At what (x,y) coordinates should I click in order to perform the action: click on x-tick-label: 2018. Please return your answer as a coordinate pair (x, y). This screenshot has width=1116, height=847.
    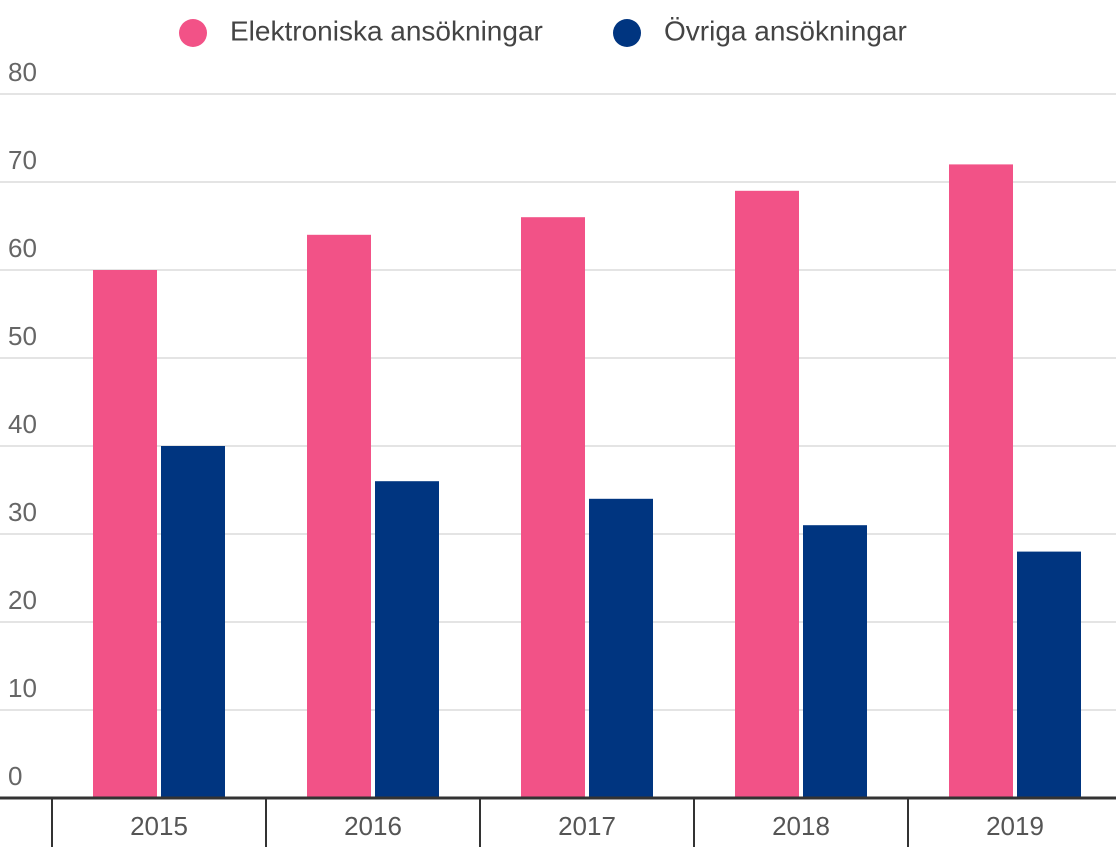
    Looking at the image, I should click on (801, 826).